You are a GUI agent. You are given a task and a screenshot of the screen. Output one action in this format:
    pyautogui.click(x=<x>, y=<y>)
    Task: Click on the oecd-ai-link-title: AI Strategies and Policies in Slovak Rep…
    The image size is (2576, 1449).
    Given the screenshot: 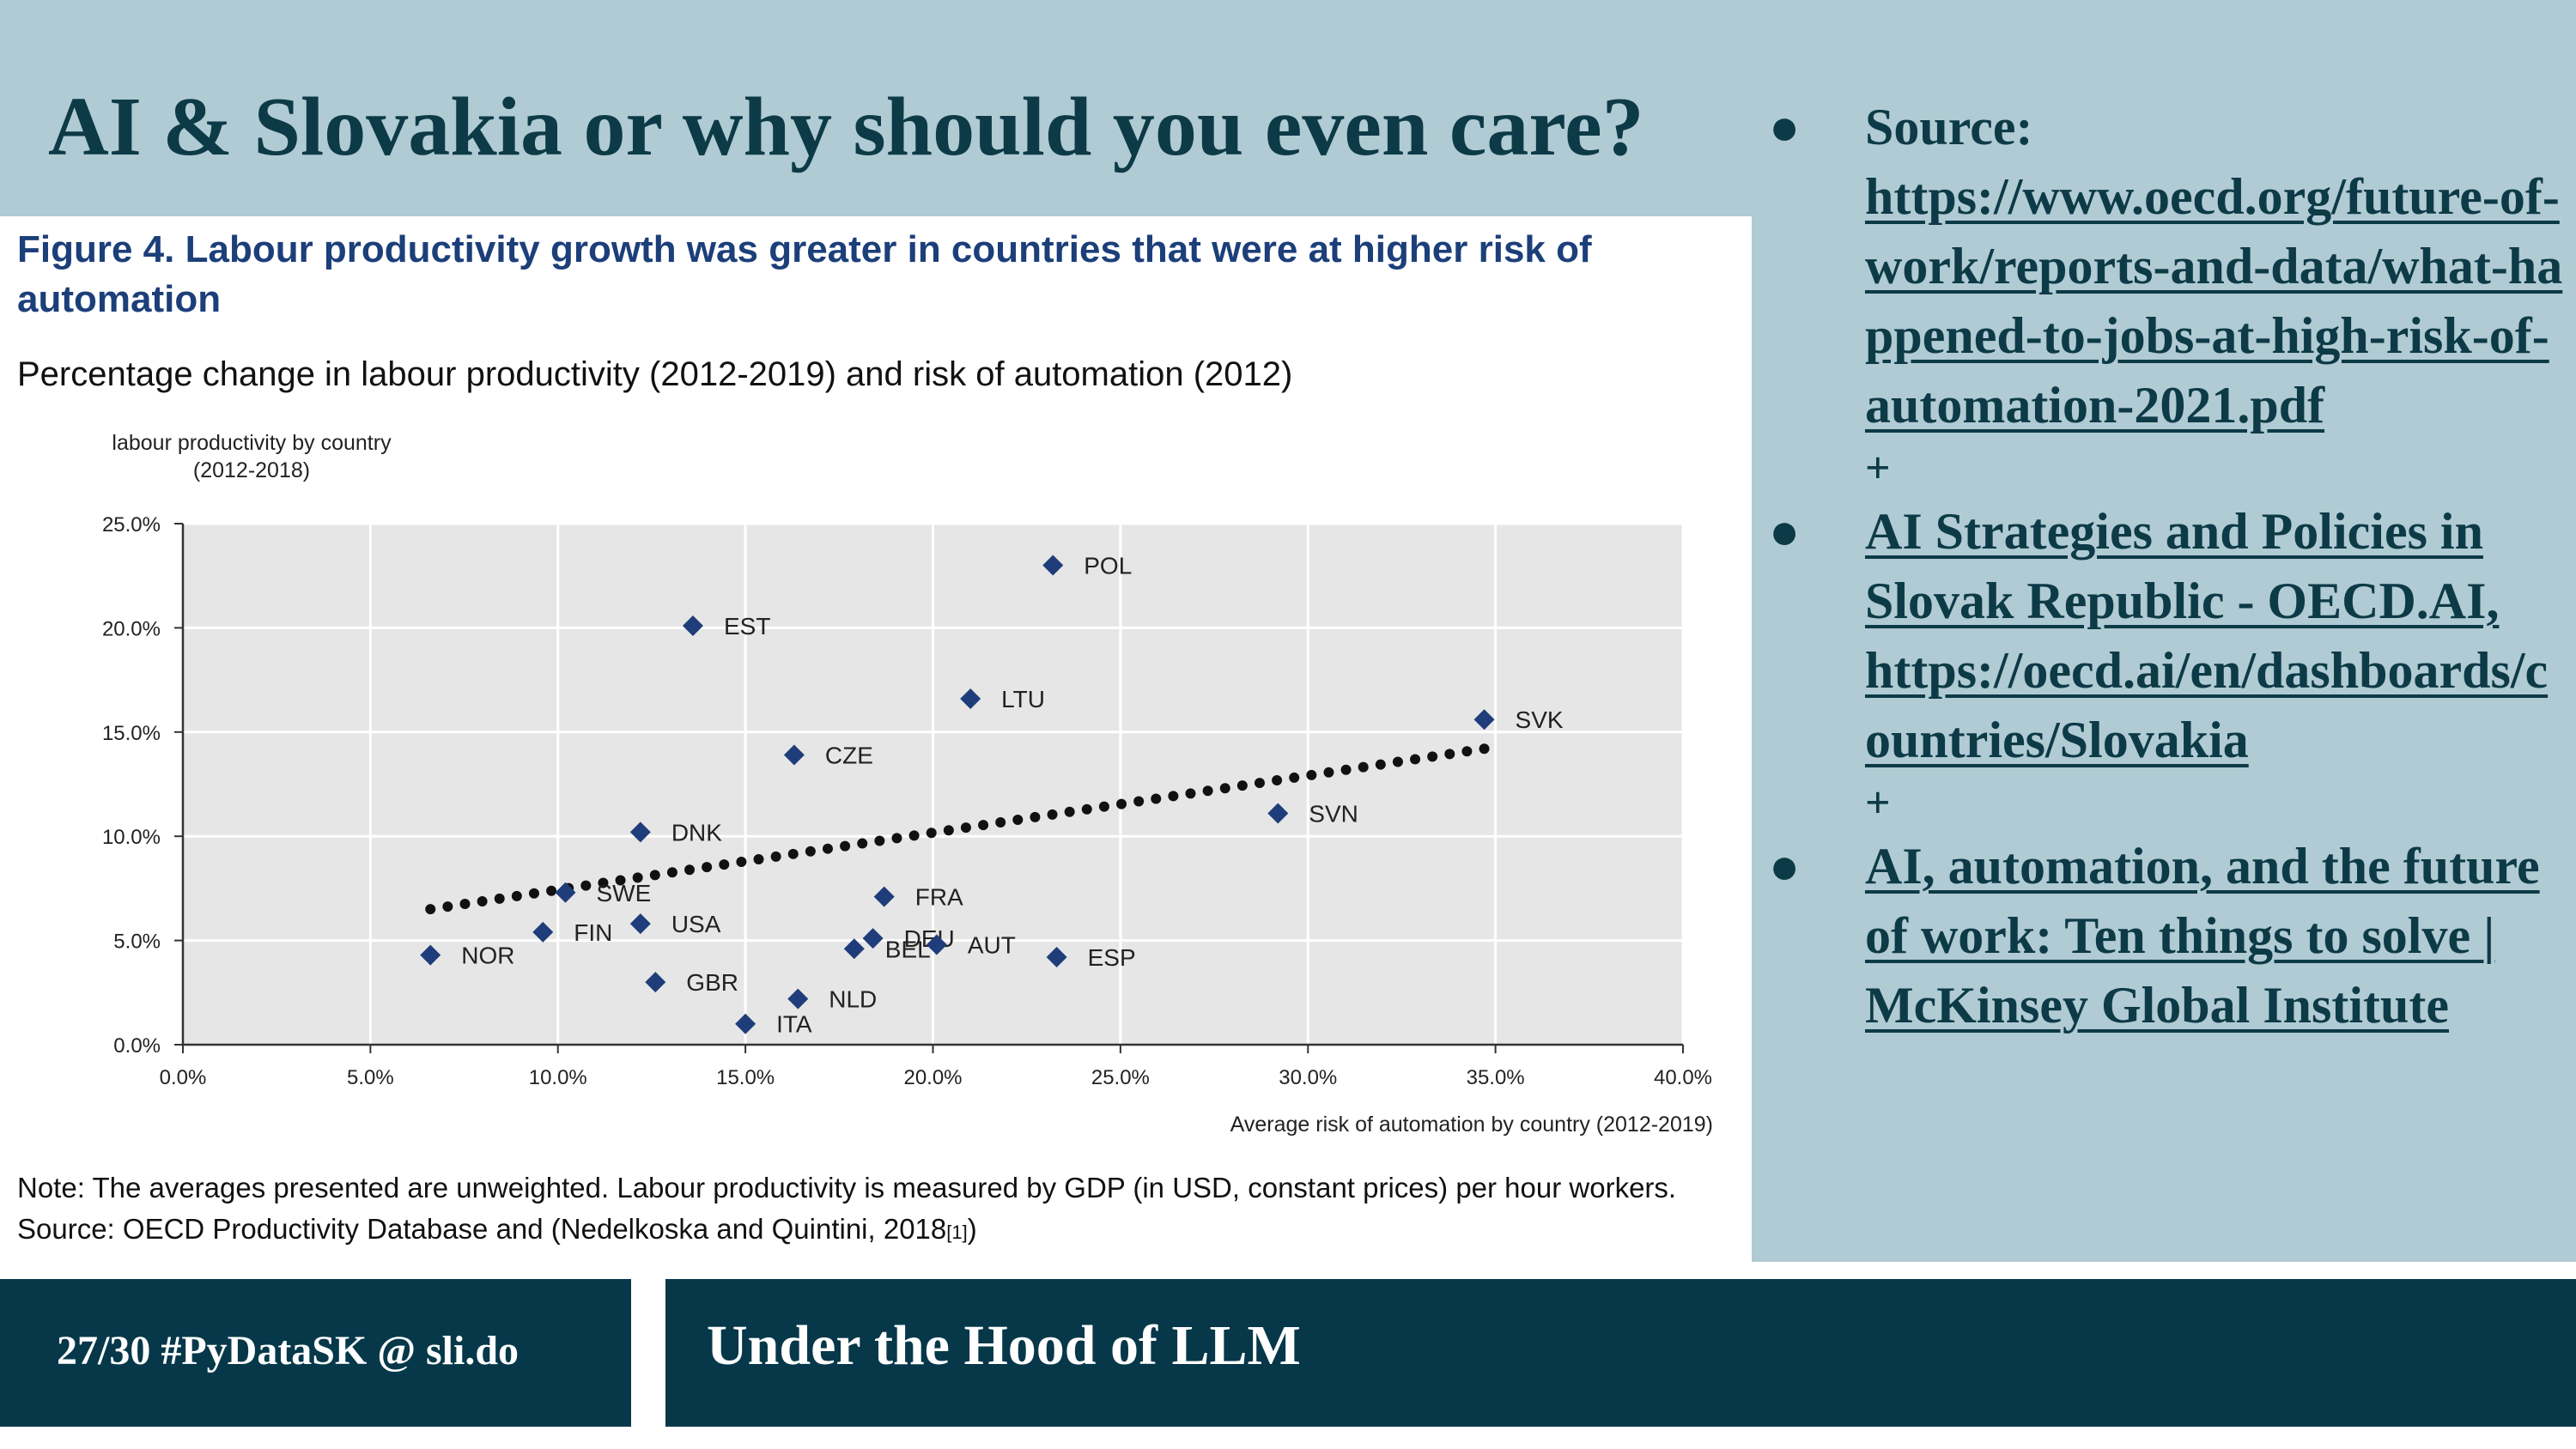 What is the action you would take?
    pyautogui.click(x=2182, y=566)
    